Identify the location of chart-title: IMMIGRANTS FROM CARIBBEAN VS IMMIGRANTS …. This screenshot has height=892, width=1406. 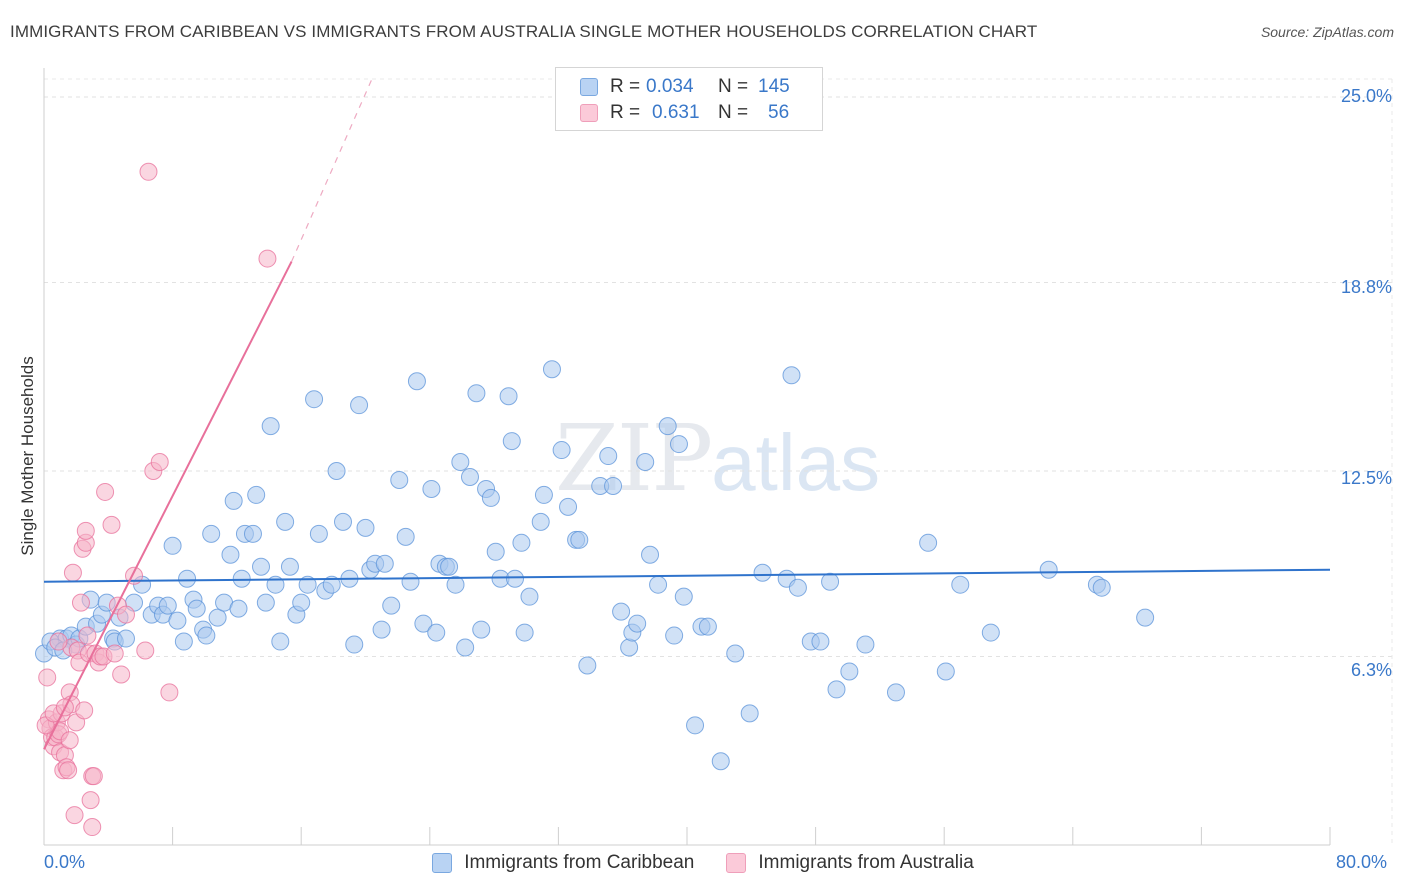
(524, 31).